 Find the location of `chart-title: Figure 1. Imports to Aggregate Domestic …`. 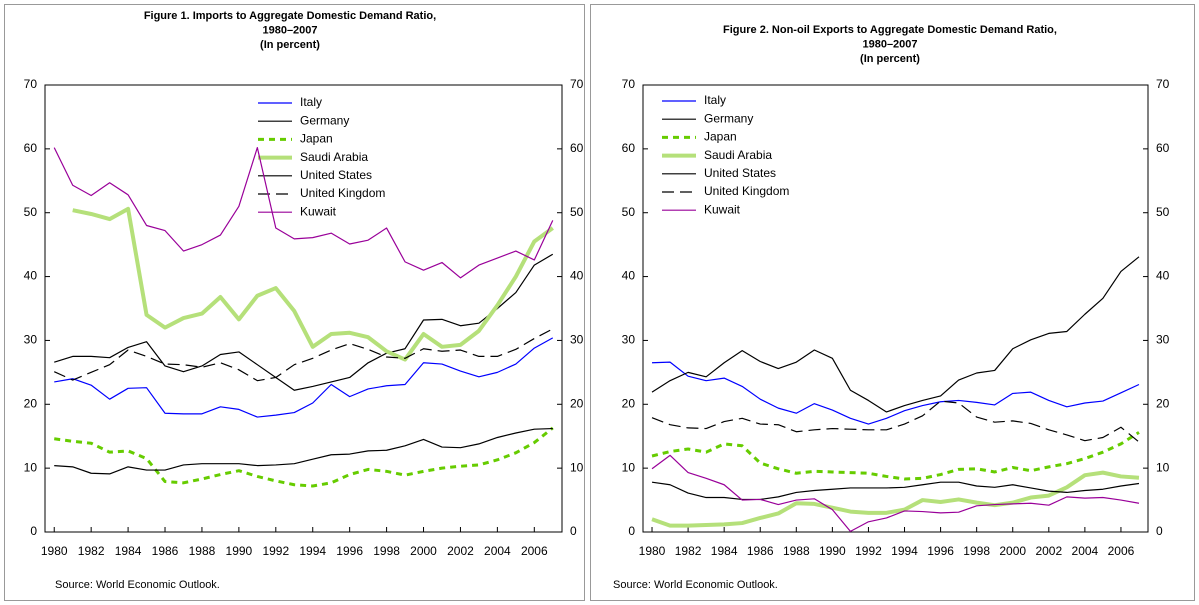

chart-title: Figure 1. Imports to Aggregate Domestic … is located at coordinates (290, 16).